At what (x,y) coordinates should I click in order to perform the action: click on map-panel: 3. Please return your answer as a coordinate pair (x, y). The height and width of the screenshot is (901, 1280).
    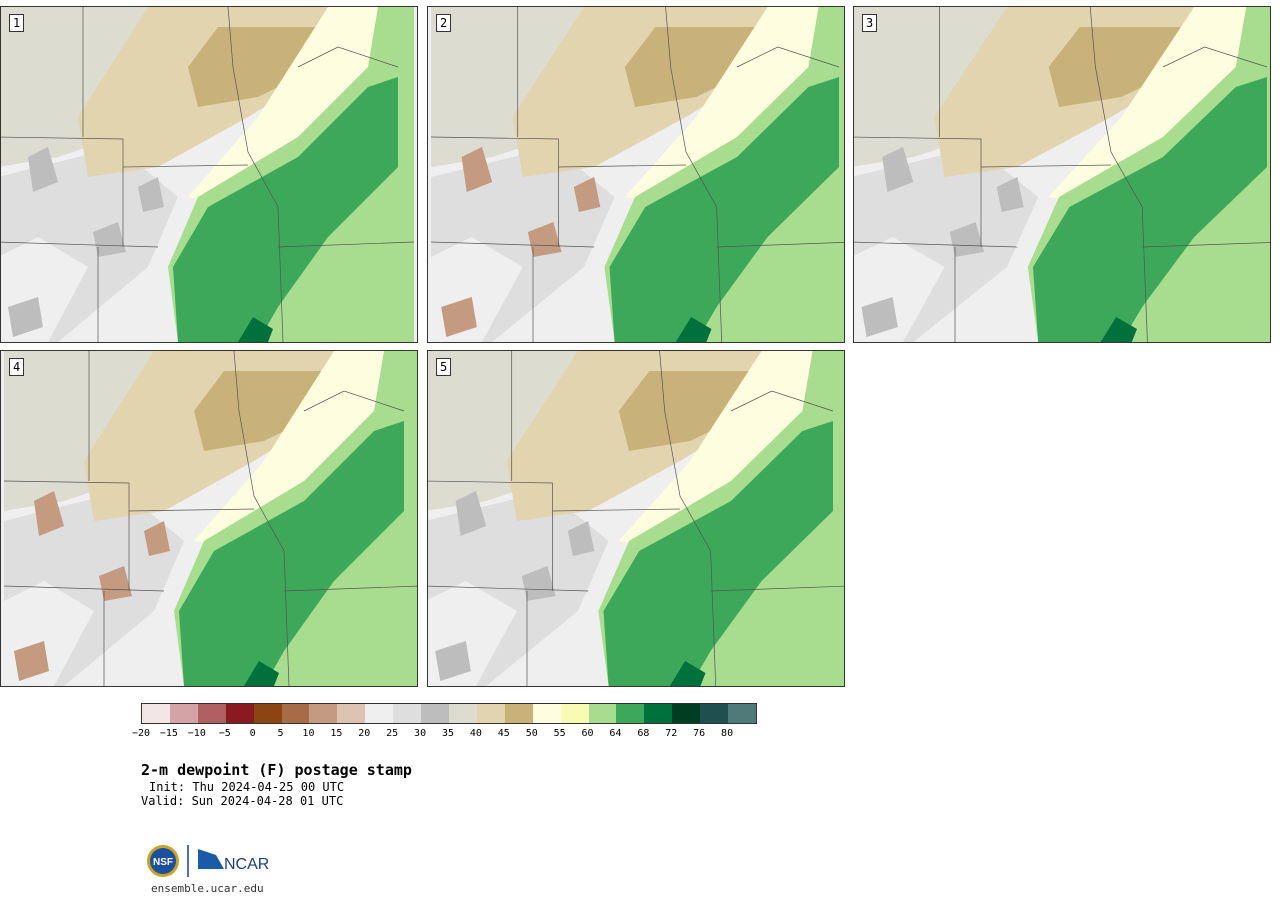
    Looking at the image, I should click on (1062, 174).